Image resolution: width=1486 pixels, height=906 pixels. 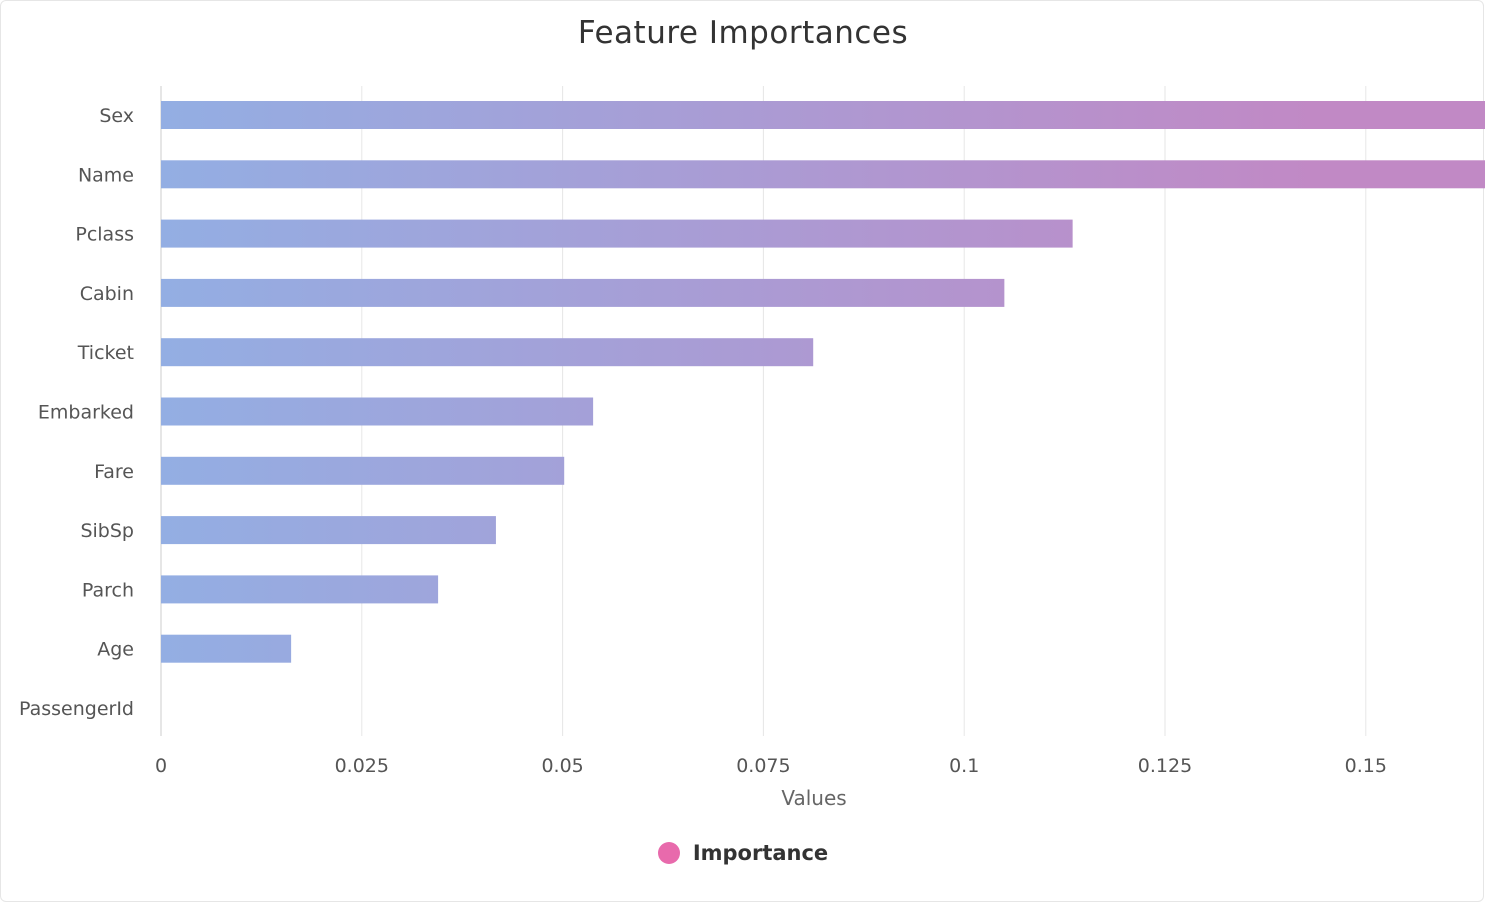 What do you see at coordinates (377, 411) in the screenshot?
I see `bar-embarked` at bounding box center [377, 411].